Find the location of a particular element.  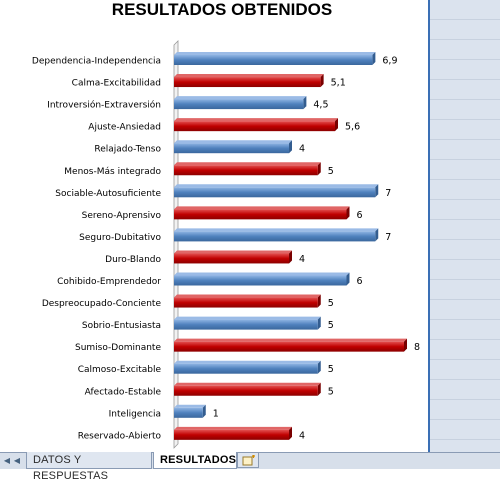

insert-worksheet-icon is located at coordinates (248, 460).